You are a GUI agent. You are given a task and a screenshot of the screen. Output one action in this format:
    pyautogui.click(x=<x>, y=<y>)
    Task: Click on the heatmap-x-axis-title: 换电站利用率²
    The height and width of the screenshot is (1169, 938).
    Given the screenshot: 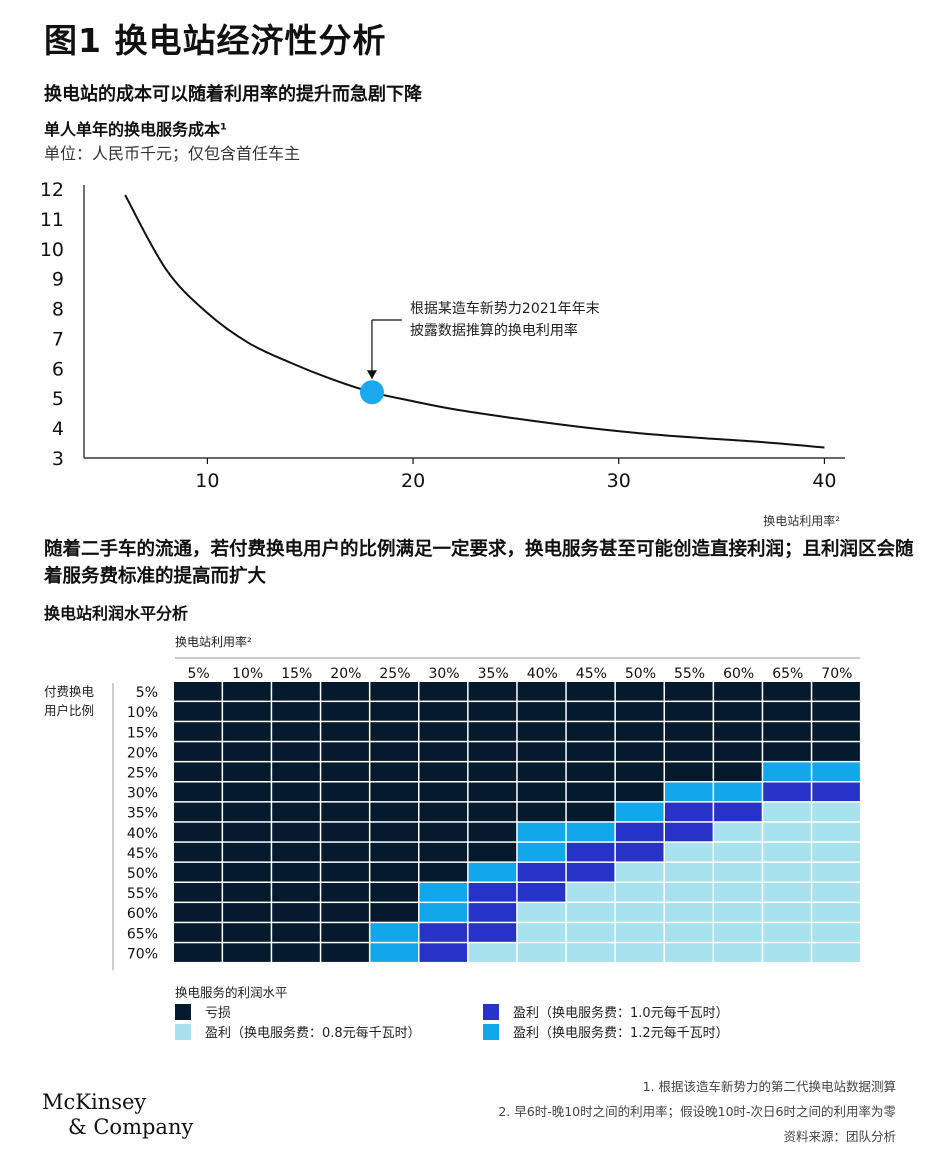 What is the action you would take?
    pyautogui.click(x=213, y=641)
    